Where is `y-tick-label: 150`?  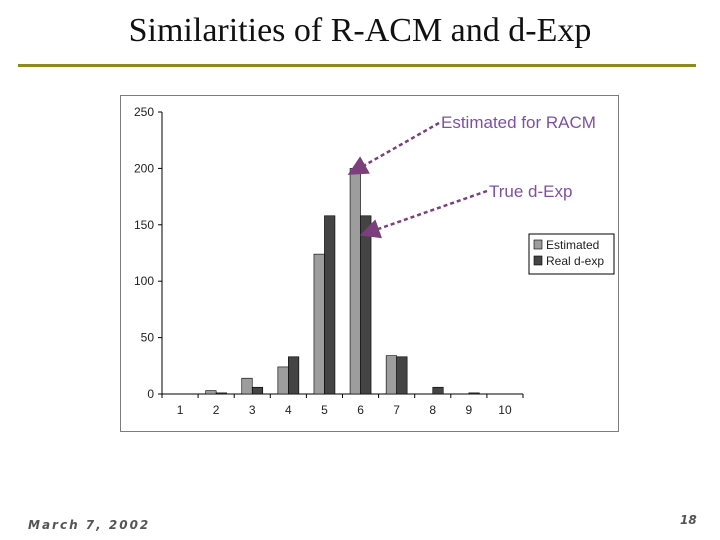 y-tick-label: 150 is located at coordinates (144, 225).